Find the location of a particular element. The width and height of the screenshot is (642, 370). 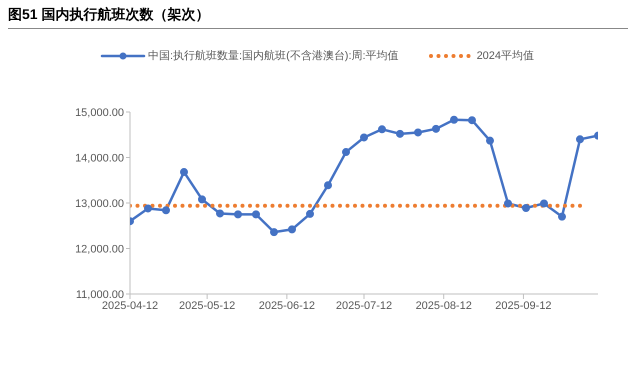

legend-label: 2024平均值 is located at coordinates (505, 56).